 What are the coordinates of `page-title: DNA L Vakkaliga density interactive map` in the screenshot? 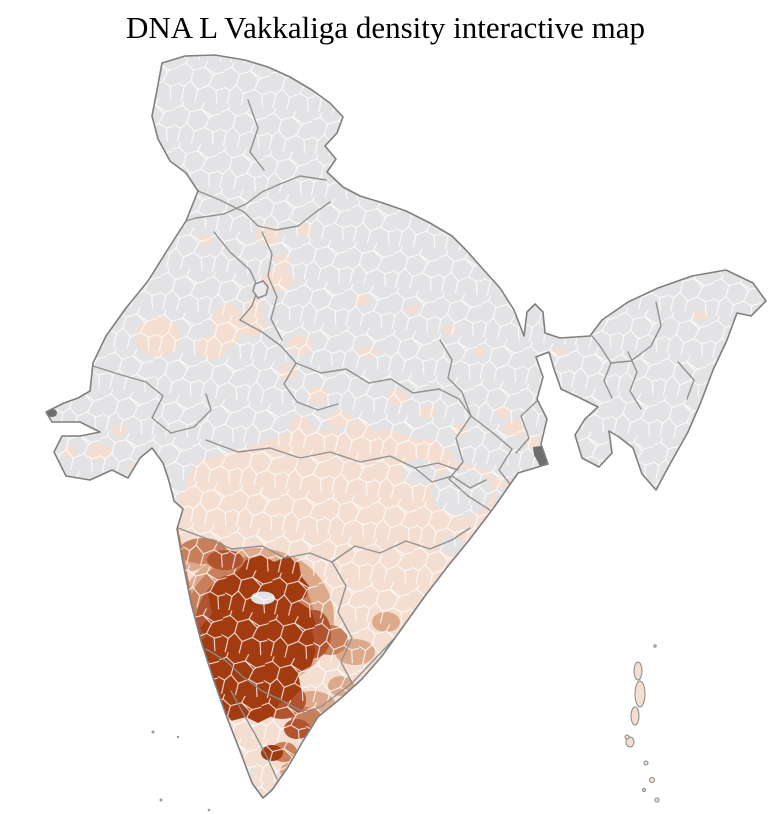 It's located at (385, 27).